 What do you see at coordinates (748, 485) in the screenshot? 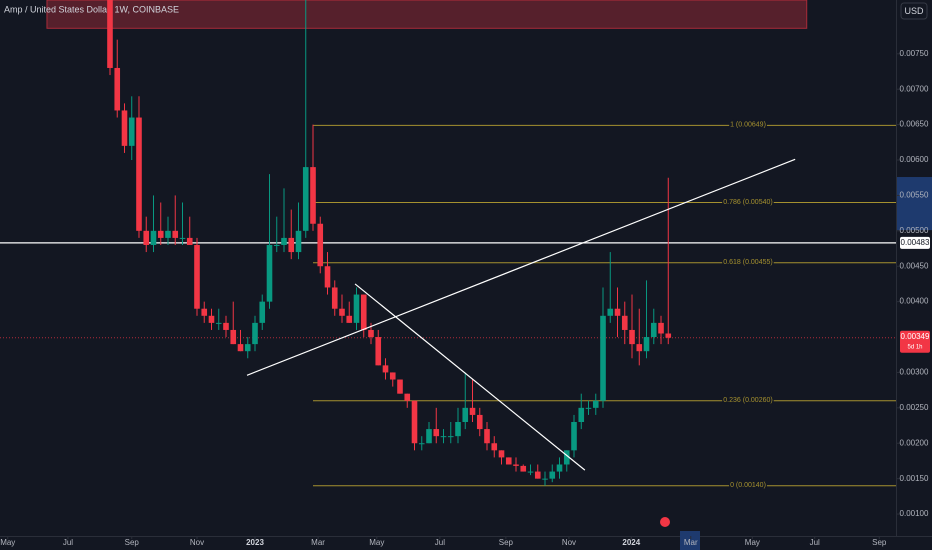
I see `fib-label: 0 (0.00140)` at bounding box center [748, 485].